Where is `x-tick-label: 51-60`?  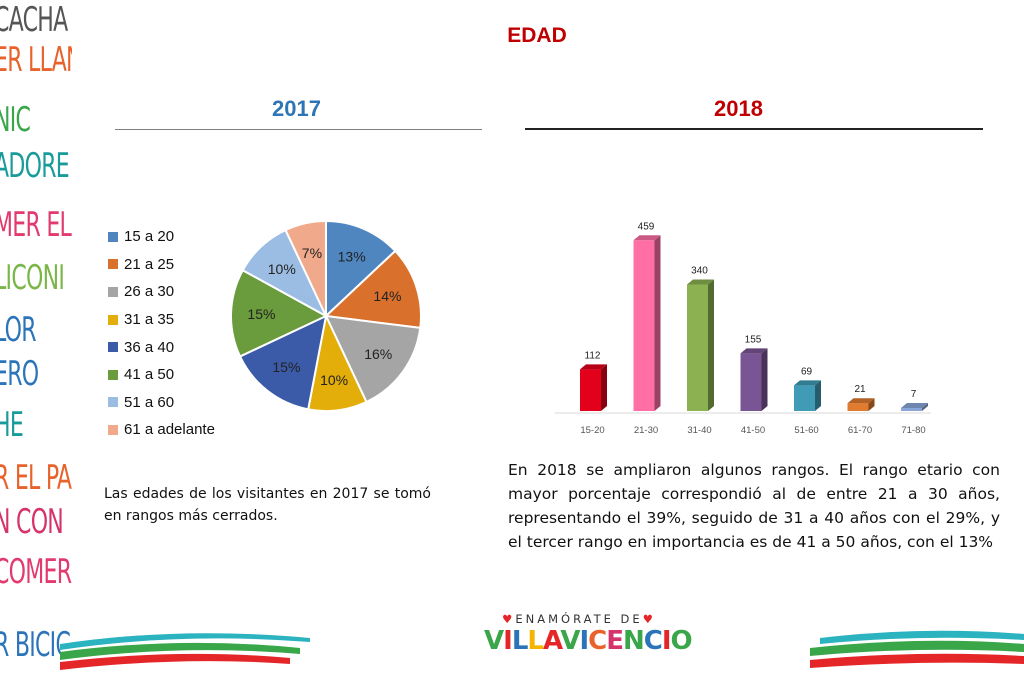
x-tick-label: 51-60 is located at coordinates (806, 430).